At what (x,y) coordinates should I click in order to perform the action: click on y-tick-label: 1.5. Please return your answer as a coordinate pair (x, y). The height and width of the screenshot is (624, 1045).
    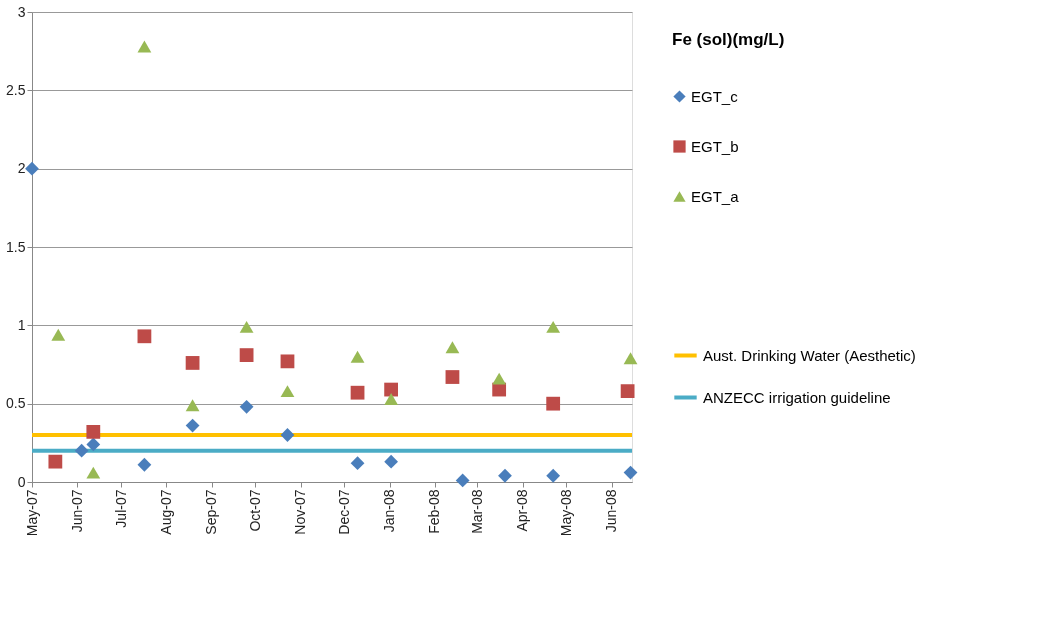
    Looking at the image, I should click on (16, 246).